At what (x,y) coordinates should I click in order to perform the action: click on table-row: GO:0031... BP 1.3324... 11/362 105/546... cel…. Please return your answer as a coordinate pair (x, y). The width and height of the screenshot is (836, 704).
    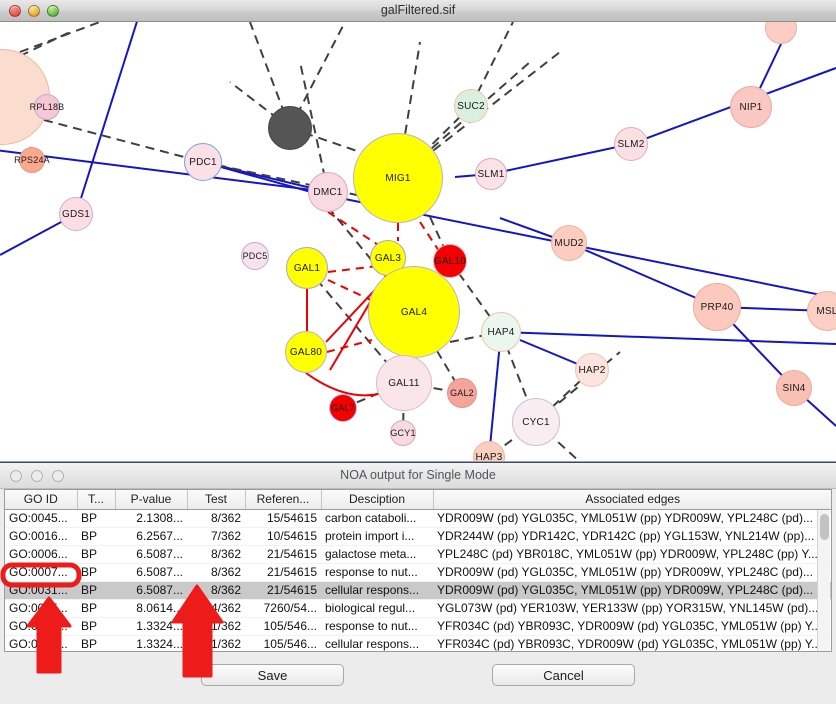
    Looking at the image, I should click on (418, 643).